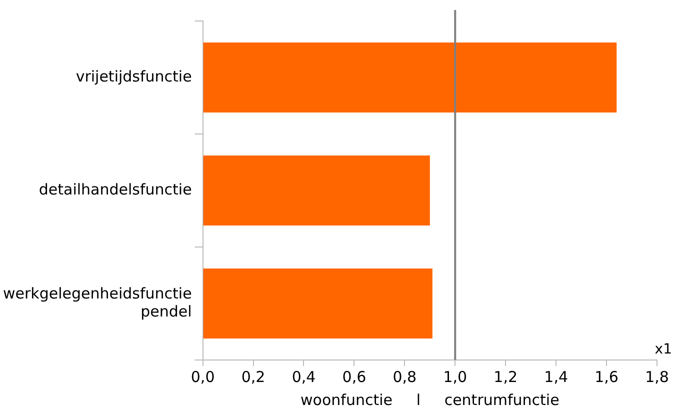 The width and height of the screenshot is (676, 414). I want to click on x-tick-label: 1,8, so click(657, 377).